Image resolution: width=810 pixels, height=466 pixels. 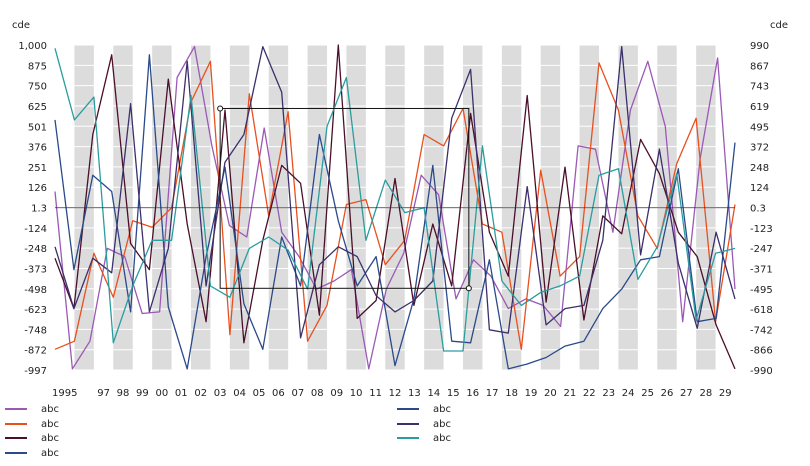 What do you see at coordinates (336, 393) in the screenshot?
I see `x-tick-label: 09` at bounding box center [336, 393].